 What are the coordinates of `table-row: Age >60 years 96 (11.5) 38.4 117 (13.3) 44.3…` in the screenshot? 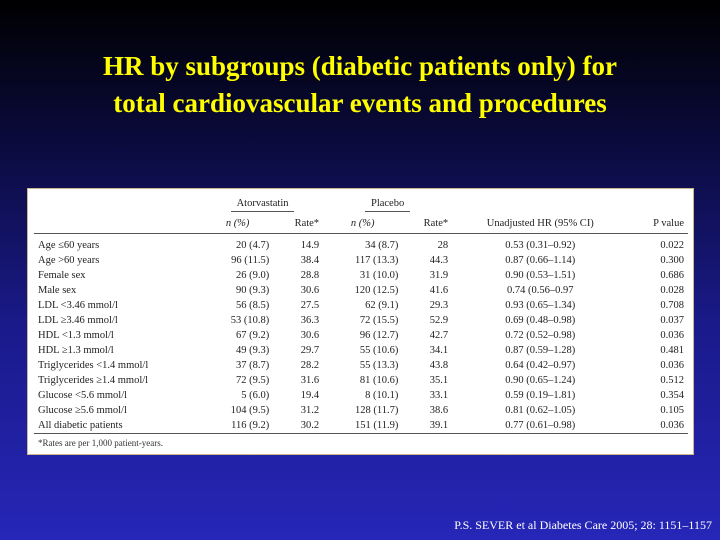 It's located at (361, 260).